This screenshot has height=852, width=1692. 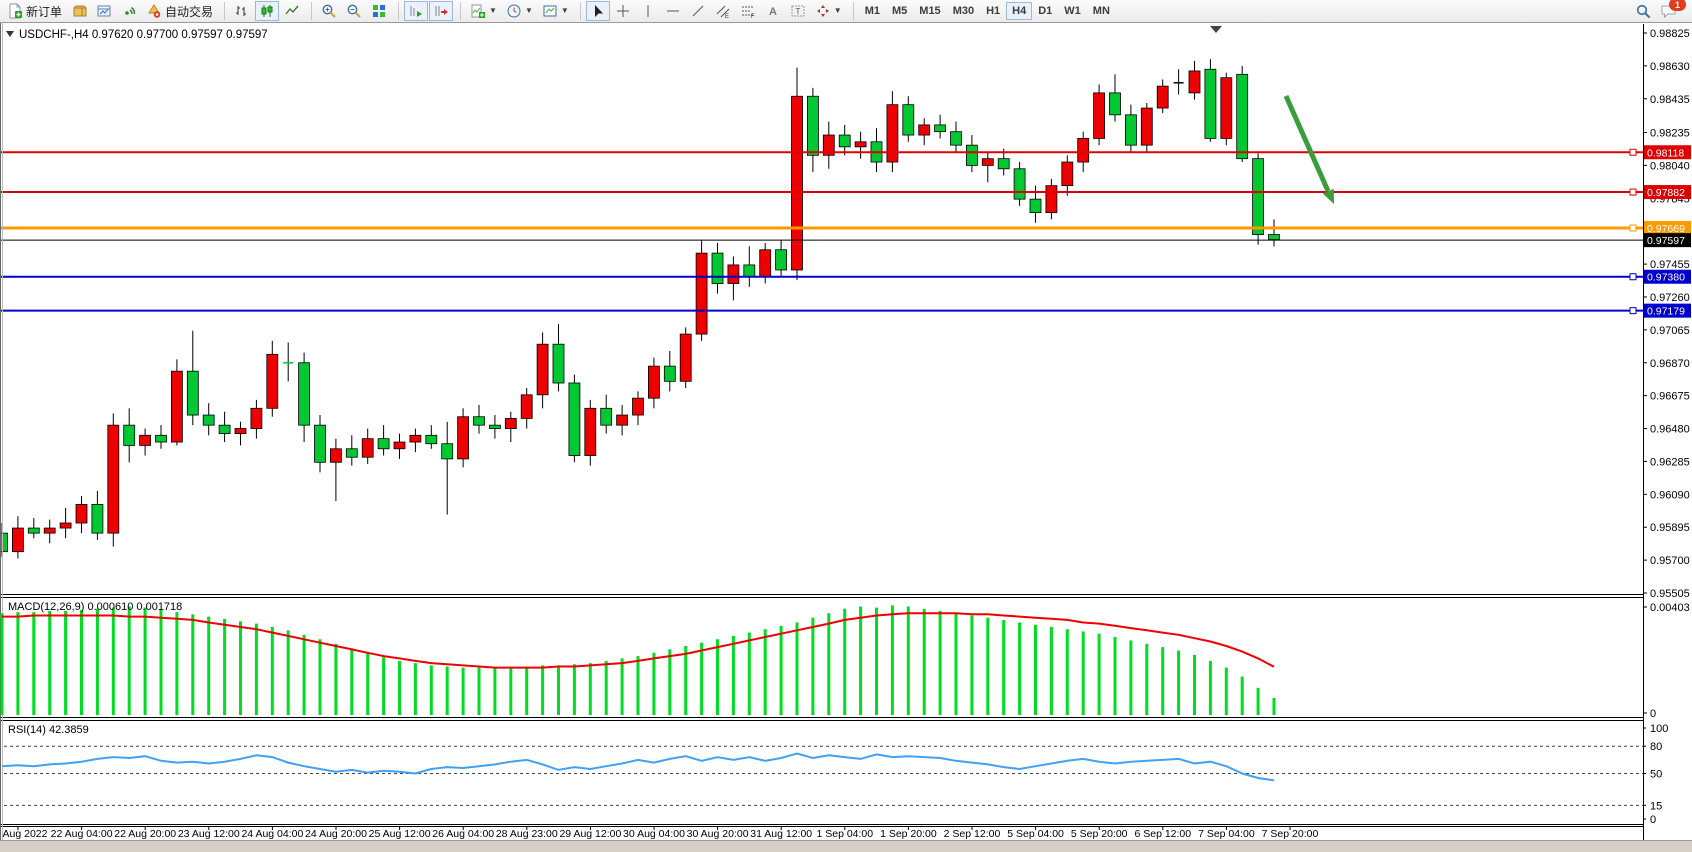 I want to click on zoom-in-button, so click(x=329, y=11).